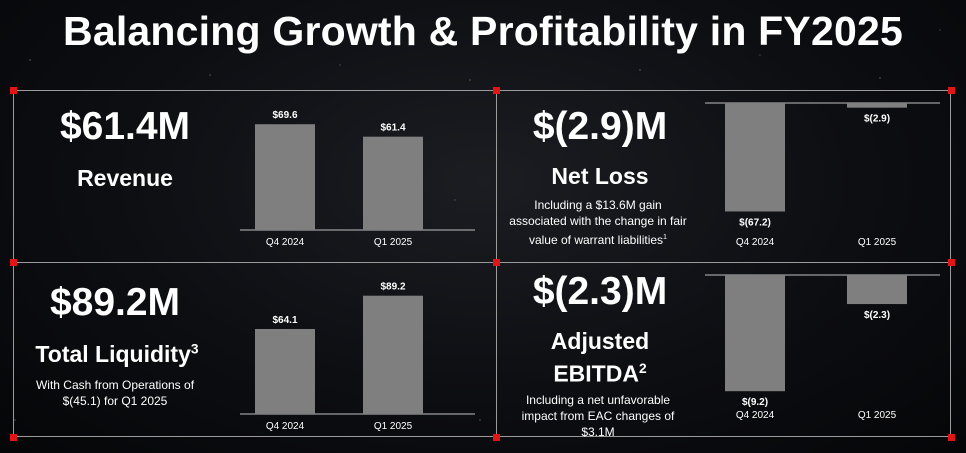 This screenshot has width=966, height=453. I want to click on adjusted-ebitda-metric: $(2.3)M, so click(600, 291).